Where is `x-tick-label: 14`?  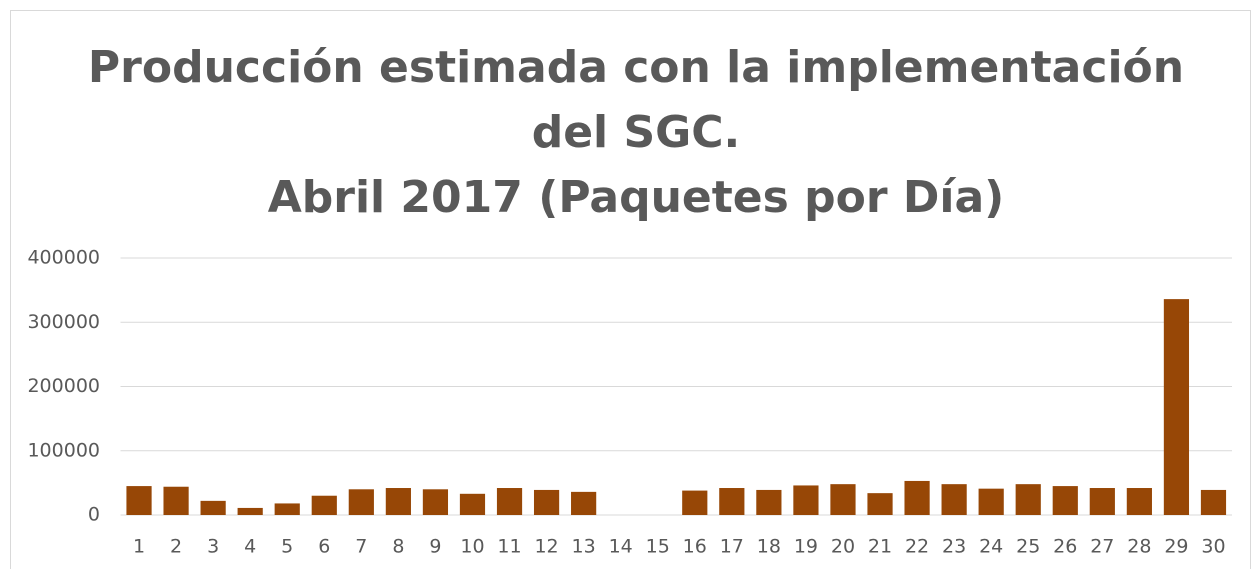
x-tick-label: 14 is located at coordinates (621, 547).